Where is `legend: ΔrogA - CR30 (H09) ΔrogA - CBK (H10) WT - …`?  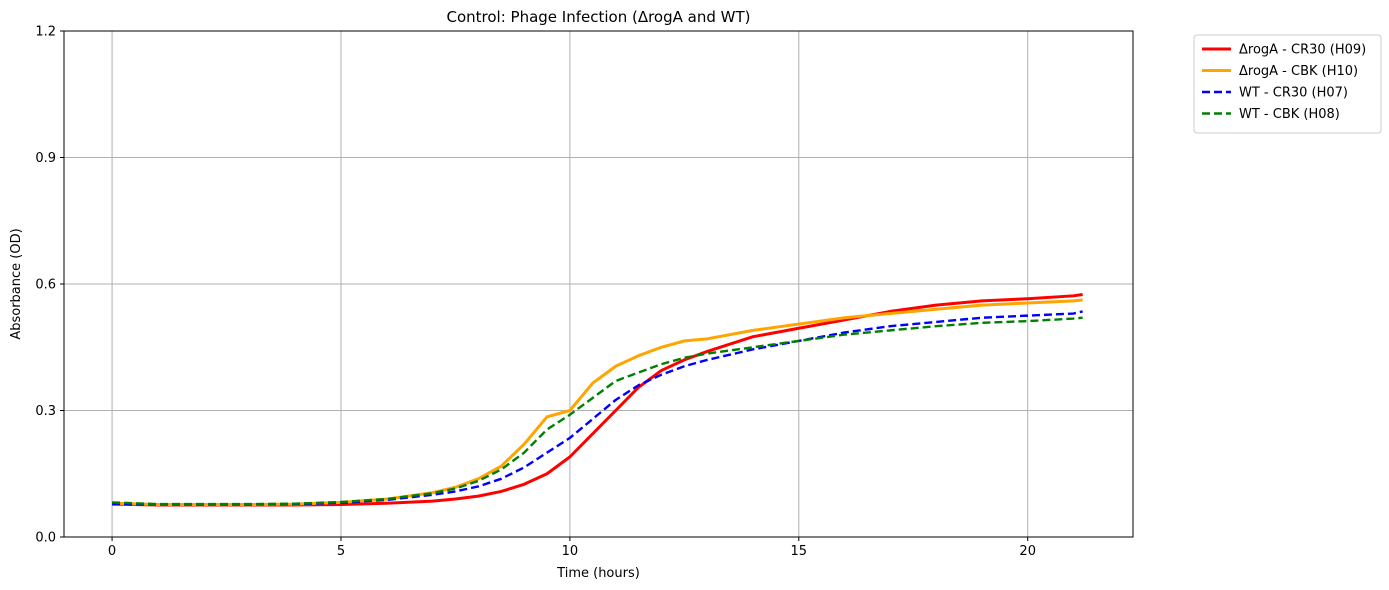
legend: ΔrogA - CR30 (H09) ΔrogA - CBK (H10) WT - … is located at coordinates (1287, 84).